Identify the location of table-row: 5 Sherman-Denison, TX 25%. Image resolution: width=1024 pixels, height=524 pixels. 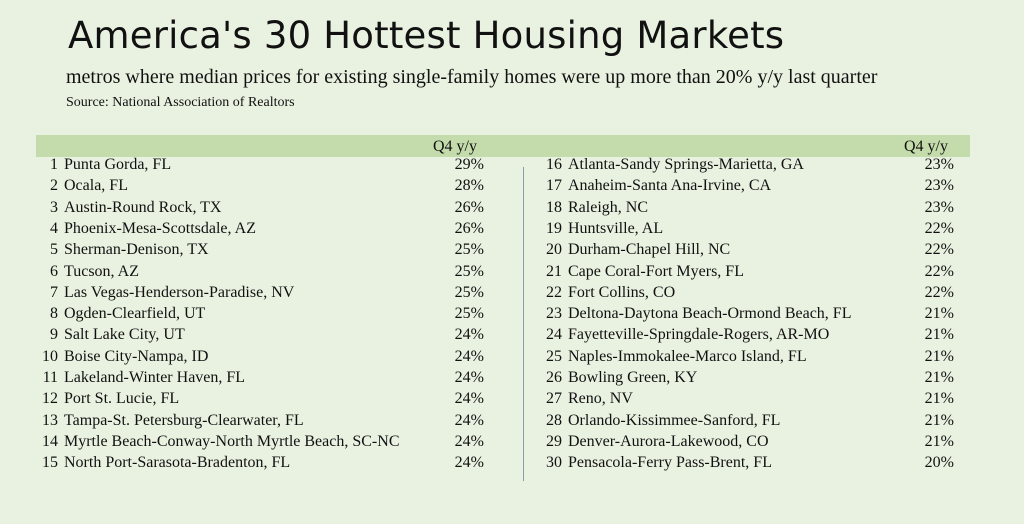
(259, 251).